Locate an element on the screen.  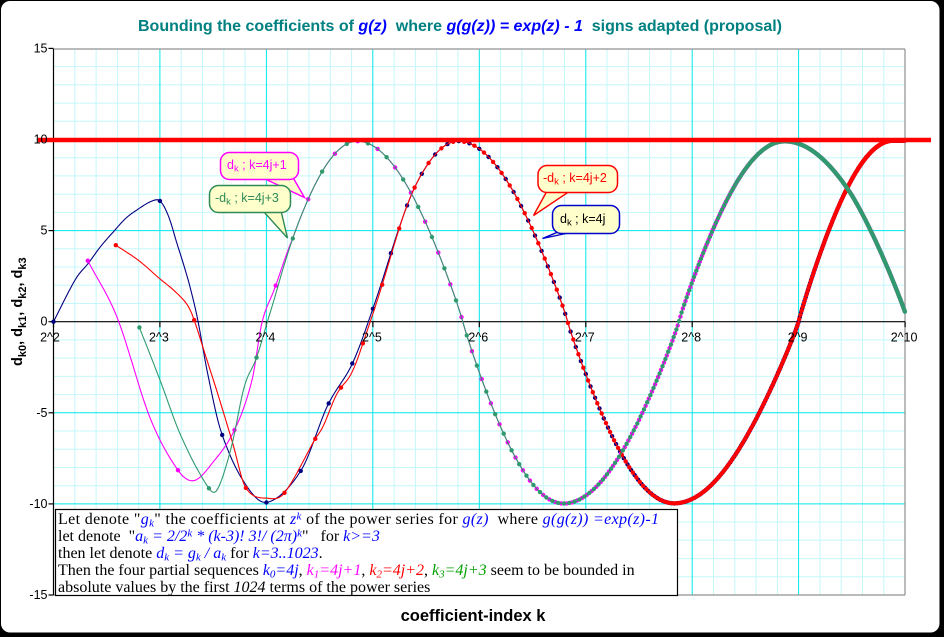
svg-text: 2^7 is located at coordinates (585, 338).